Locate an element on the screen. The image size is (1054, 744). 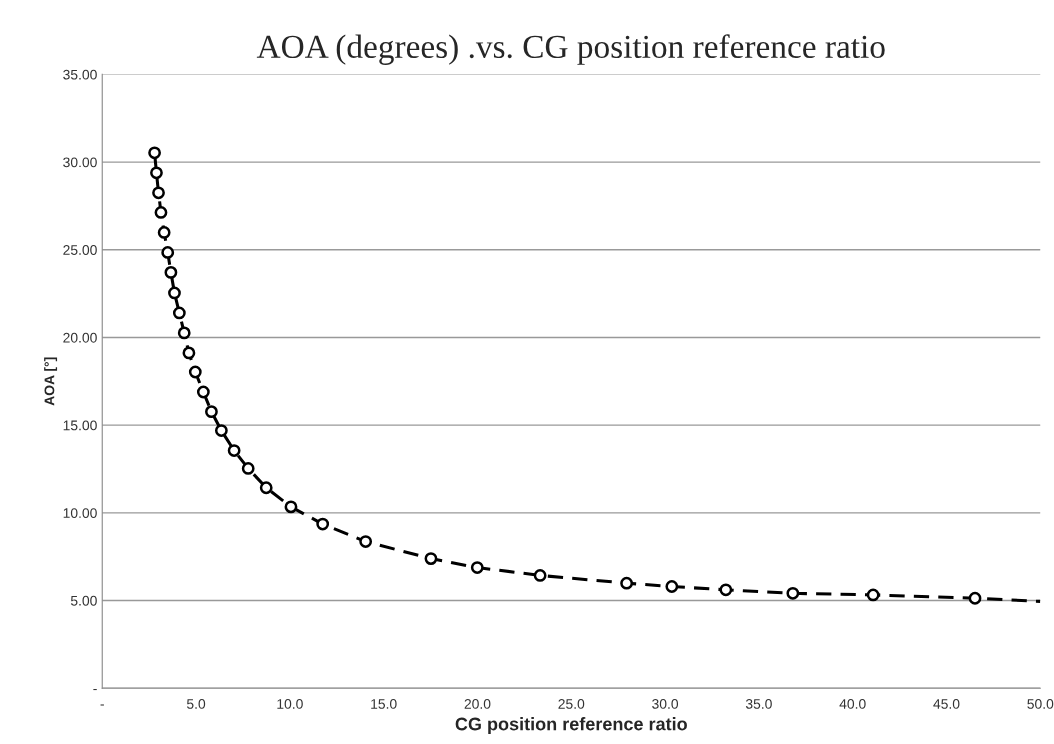
x-tick-label: 15.0 is located at coordinates (384, 703).